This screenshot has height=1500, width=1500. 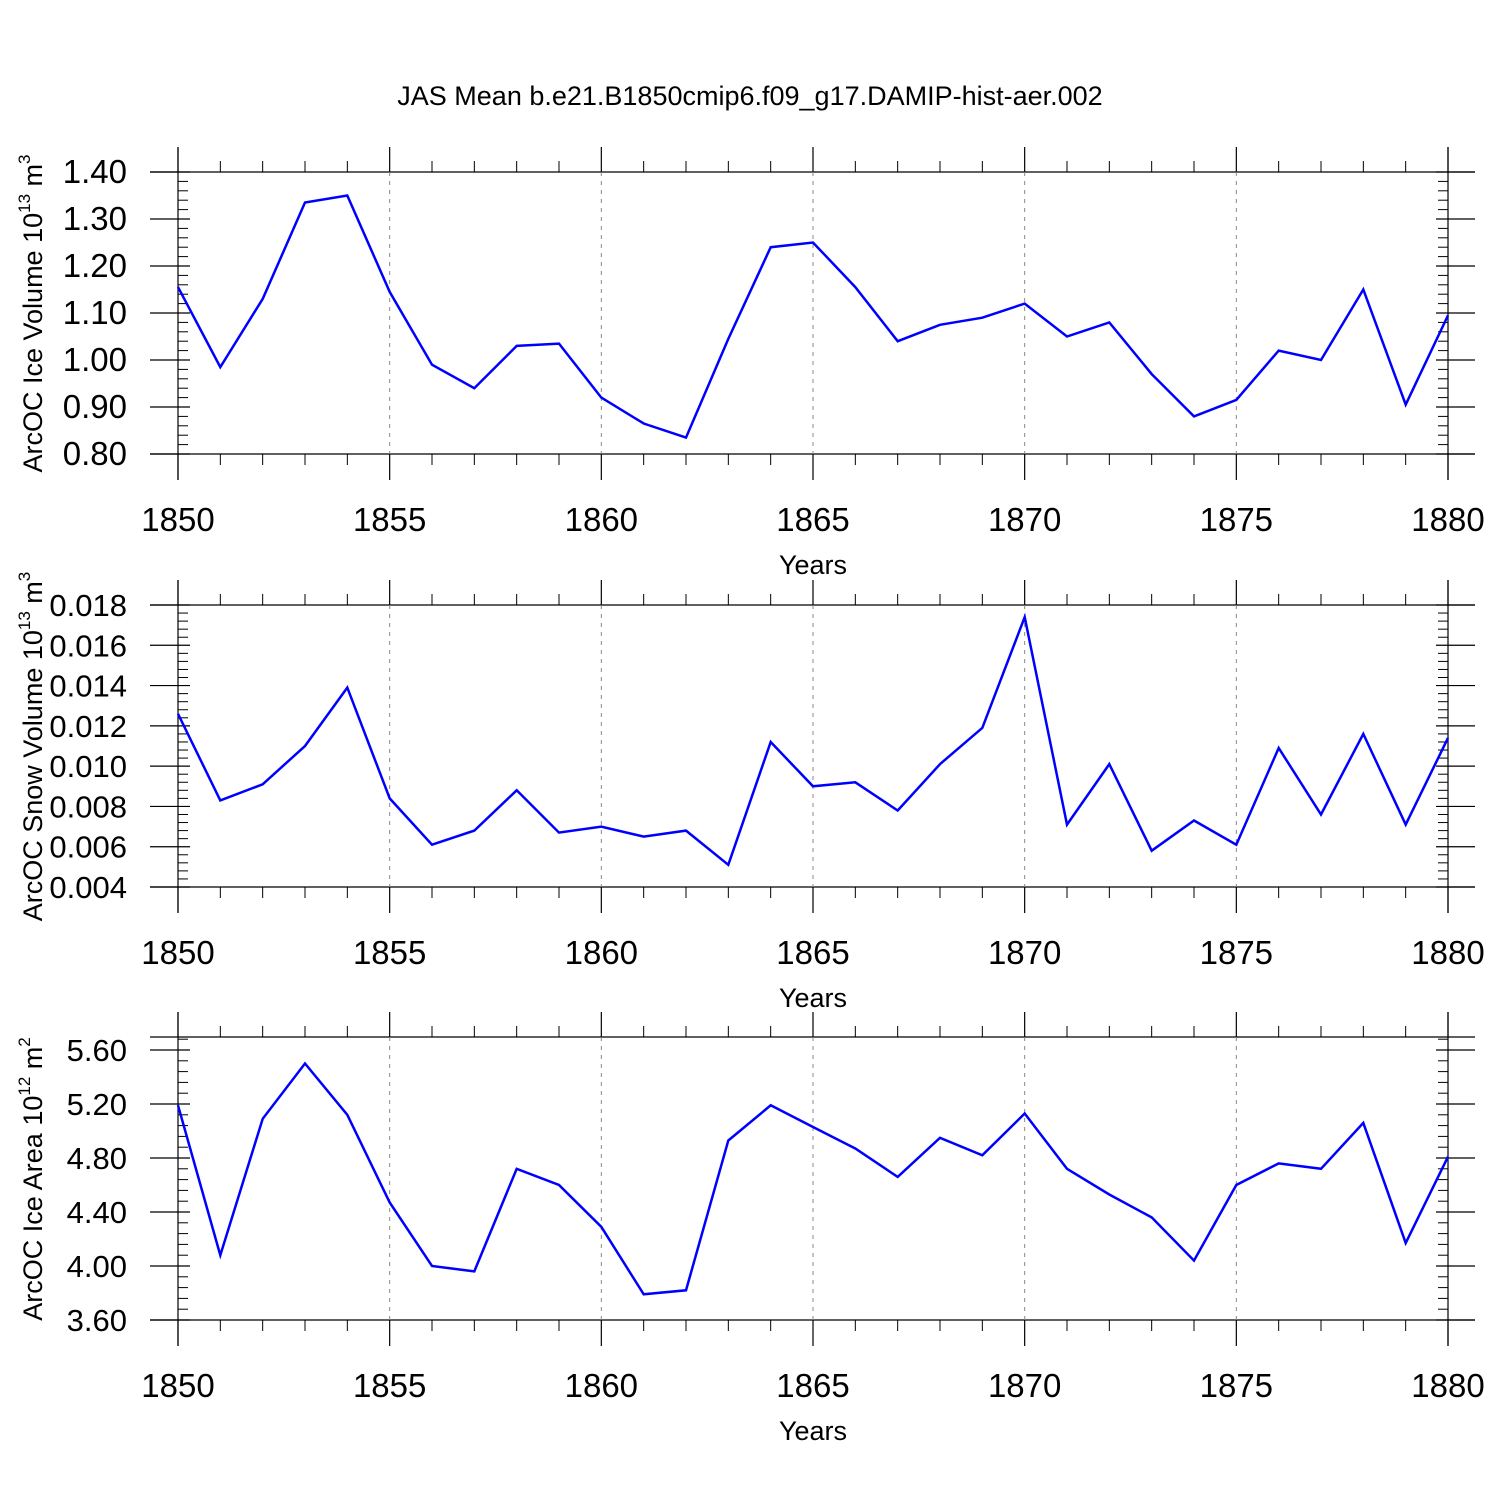 I want to click on y-axis-label-unit-exponent: 2, so click(x=24, y=1041).